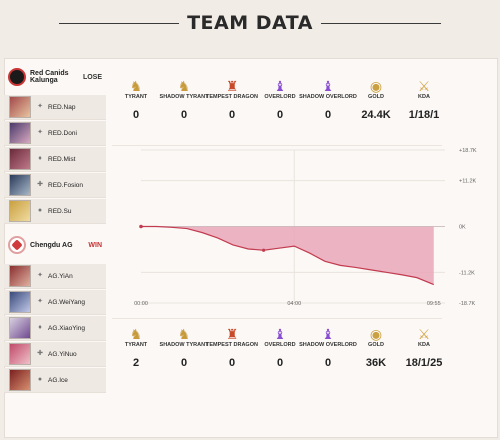  I want to click on title-line-right, so click(380, 23).